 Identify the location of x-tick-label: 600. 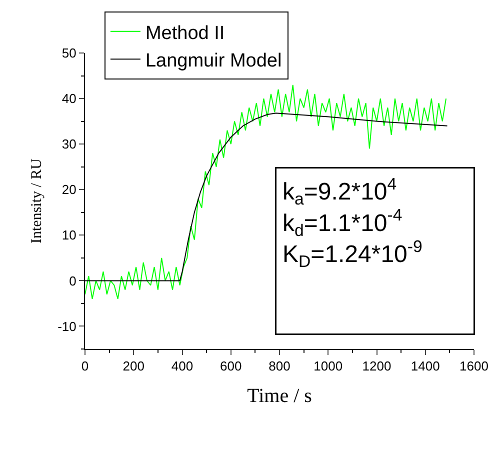
(231, 366).